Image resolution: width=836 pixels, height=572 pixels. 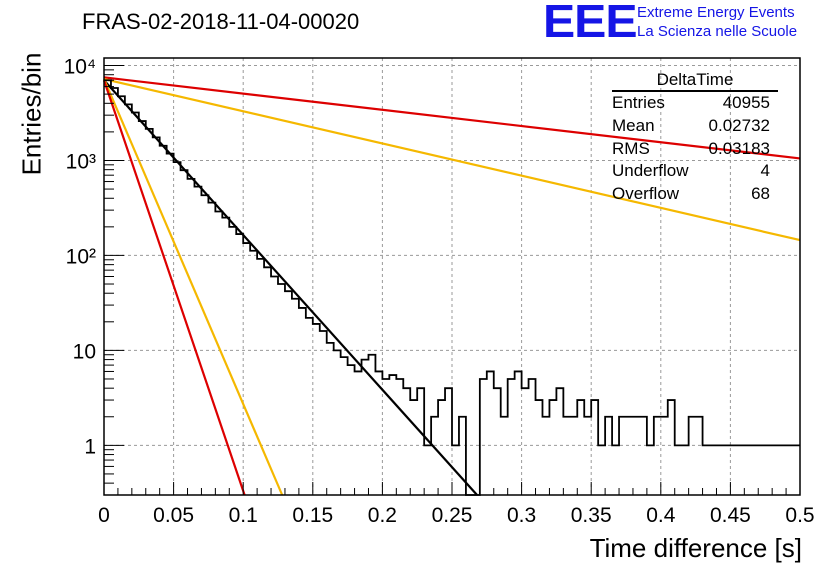 What do you see at coordinates (739, 148) in the screenshot?
I see `stats-value: 0.03183` at bounding box center [739, 148].